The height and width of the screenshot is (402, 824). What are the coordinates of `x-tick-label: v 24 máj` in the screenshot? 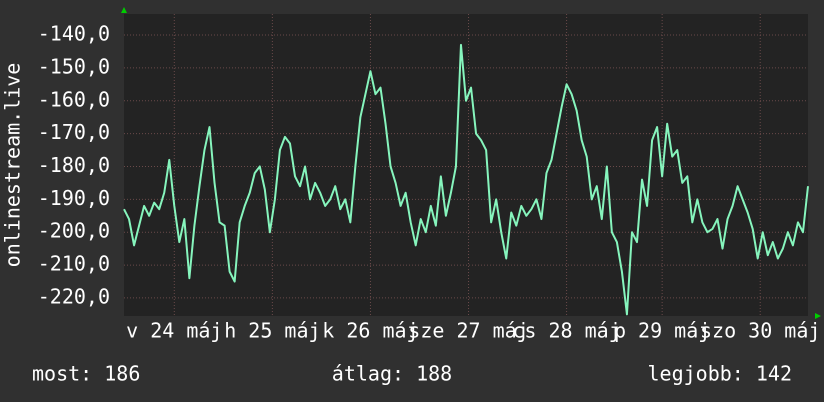 It's located at (174, 331).